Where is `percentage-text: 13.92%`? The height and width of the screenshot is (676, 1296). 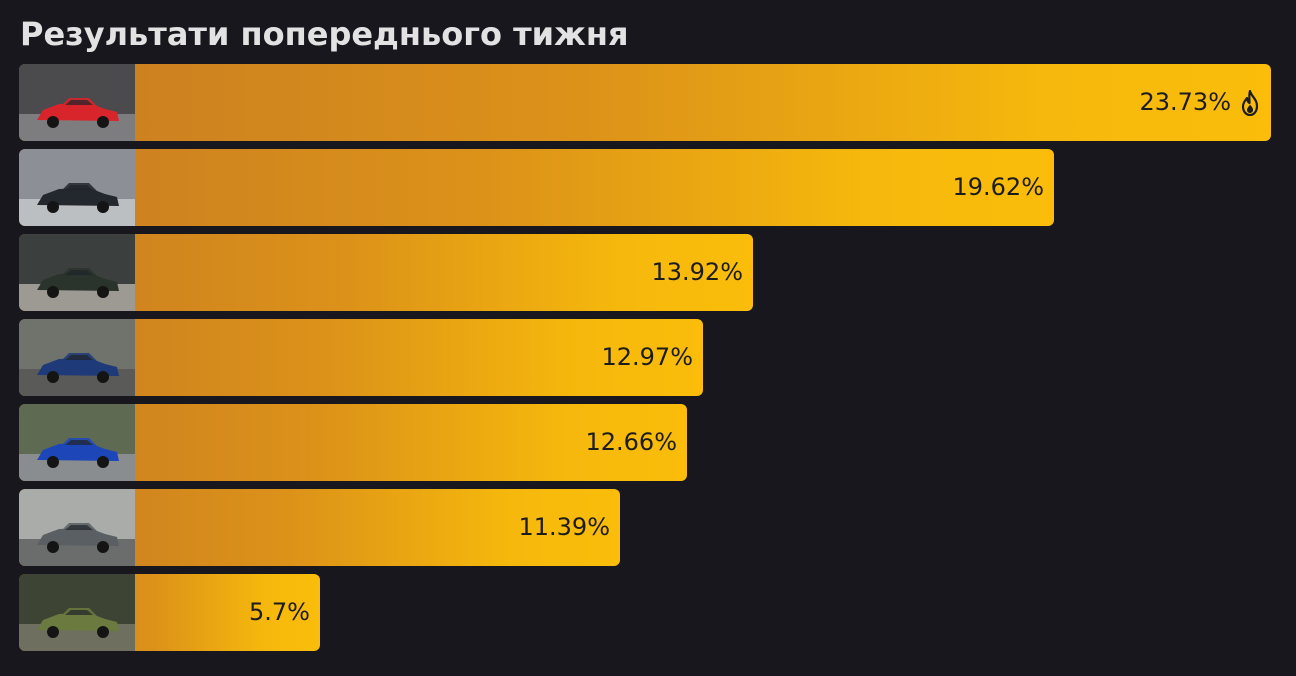
percentage-text: 13.92% is located at coordinates (697, 272).